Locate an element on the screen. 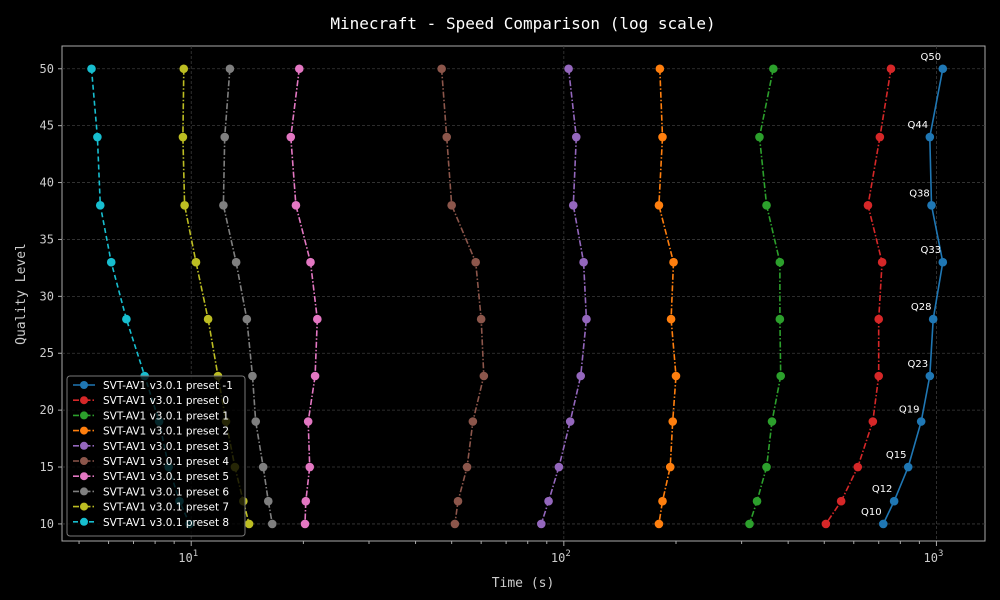  series-0: Q50 Q44 Q38 Q33 Q28 Q23 Q19 Q15 Q12 Q10 is located at coordinates (904, 290).